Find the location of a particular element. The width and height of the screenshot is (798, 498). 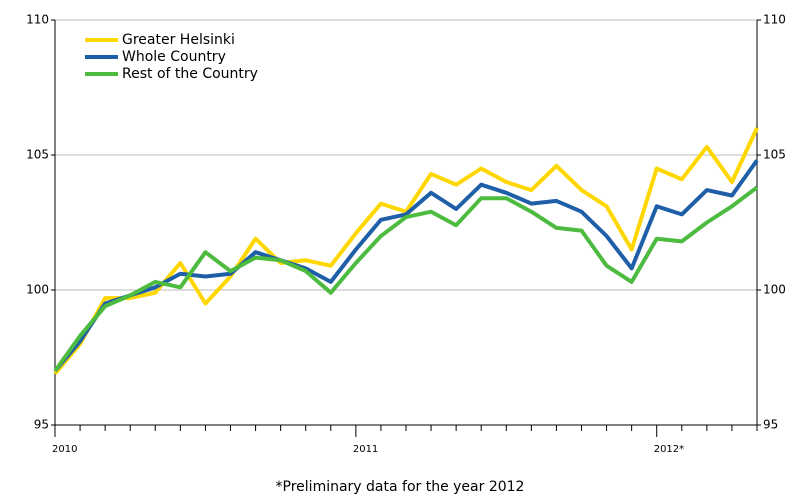

footnote: *Preliminary data for the year 2012 is located at coordinates (400, 487).